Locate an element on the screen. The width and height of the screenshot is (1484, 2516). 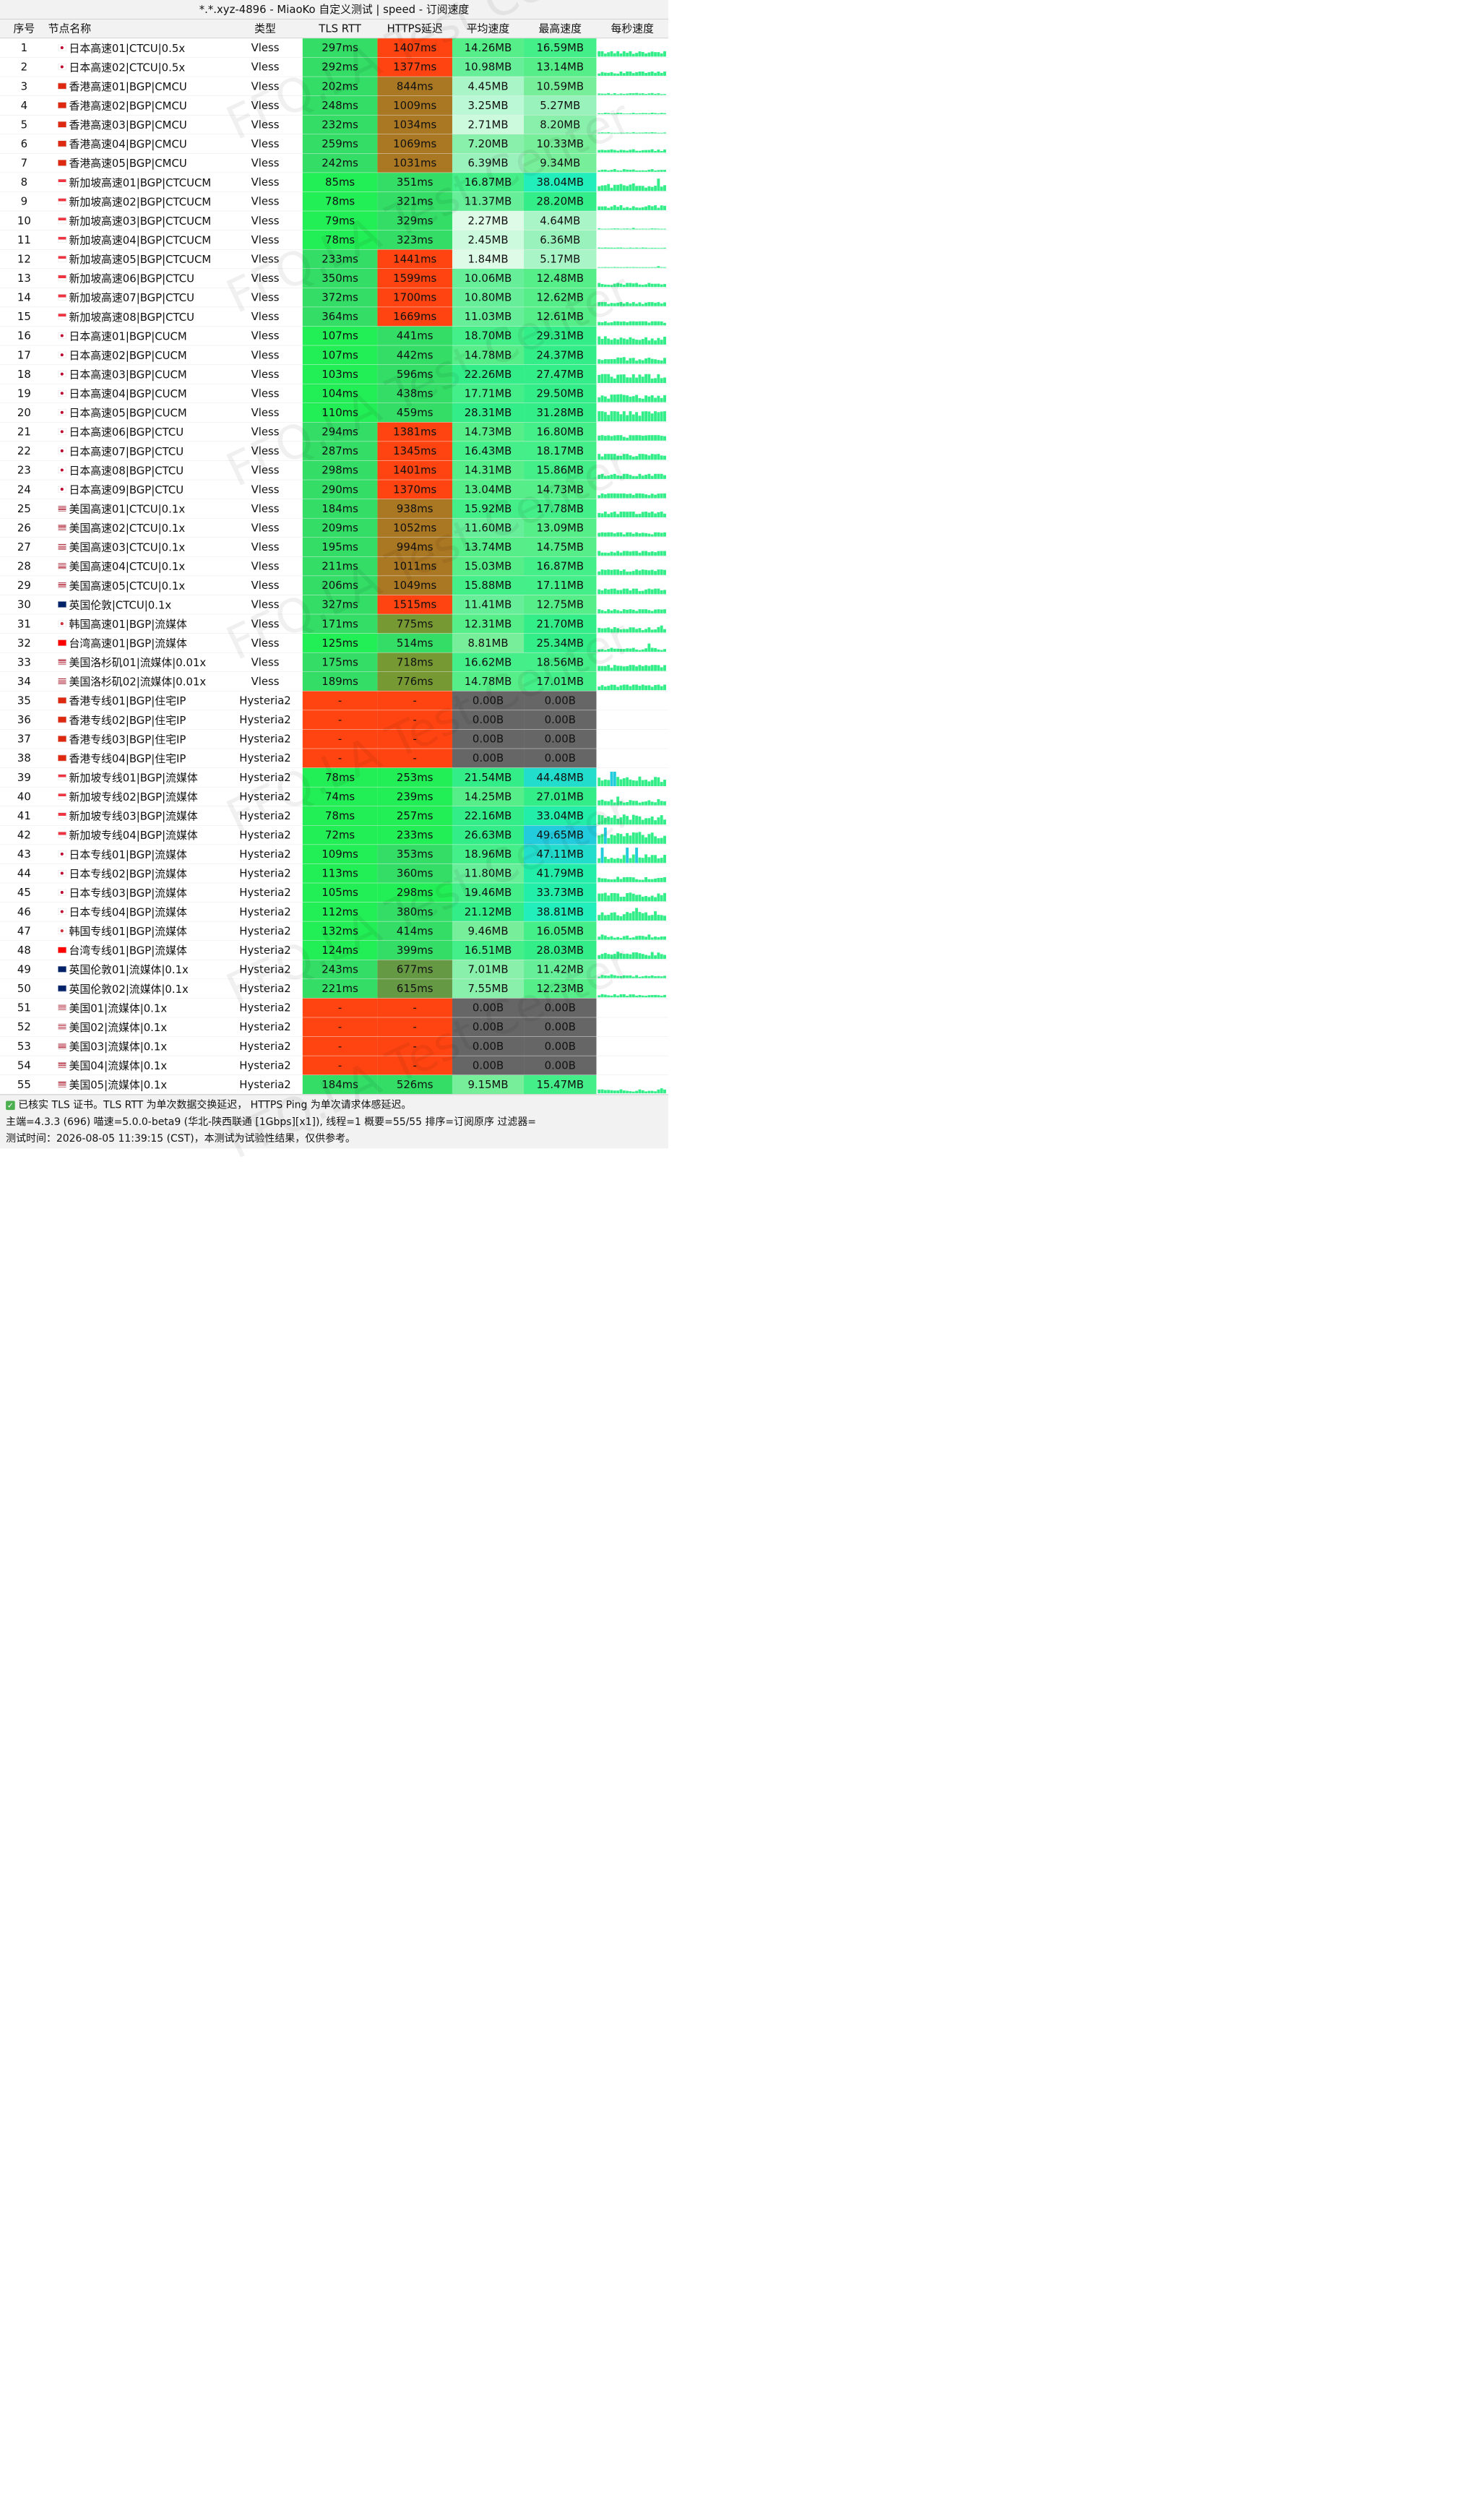
https-latency-cell: 442ms is located at coordinates (414, 355).